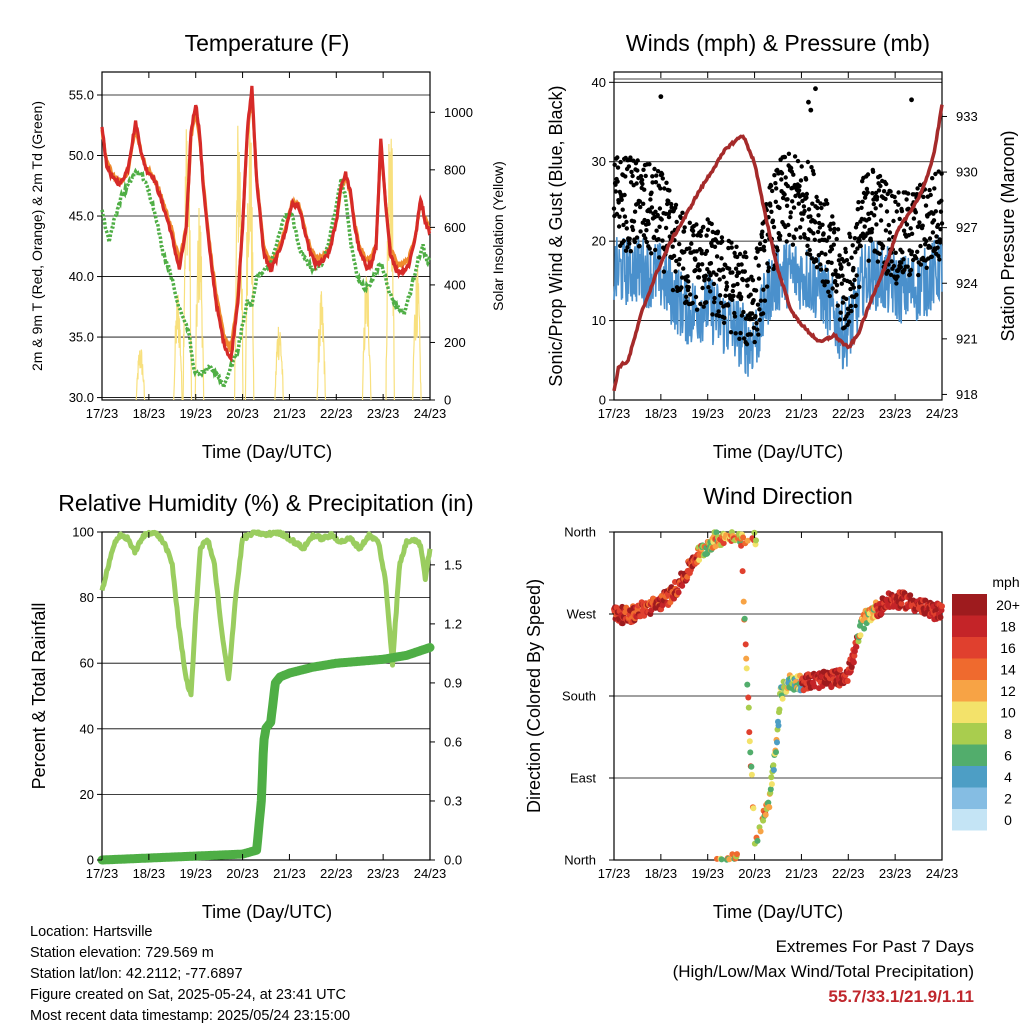  I want to click on solar-ylabel: Solar Insolation (Yellow), so click(498, 236).